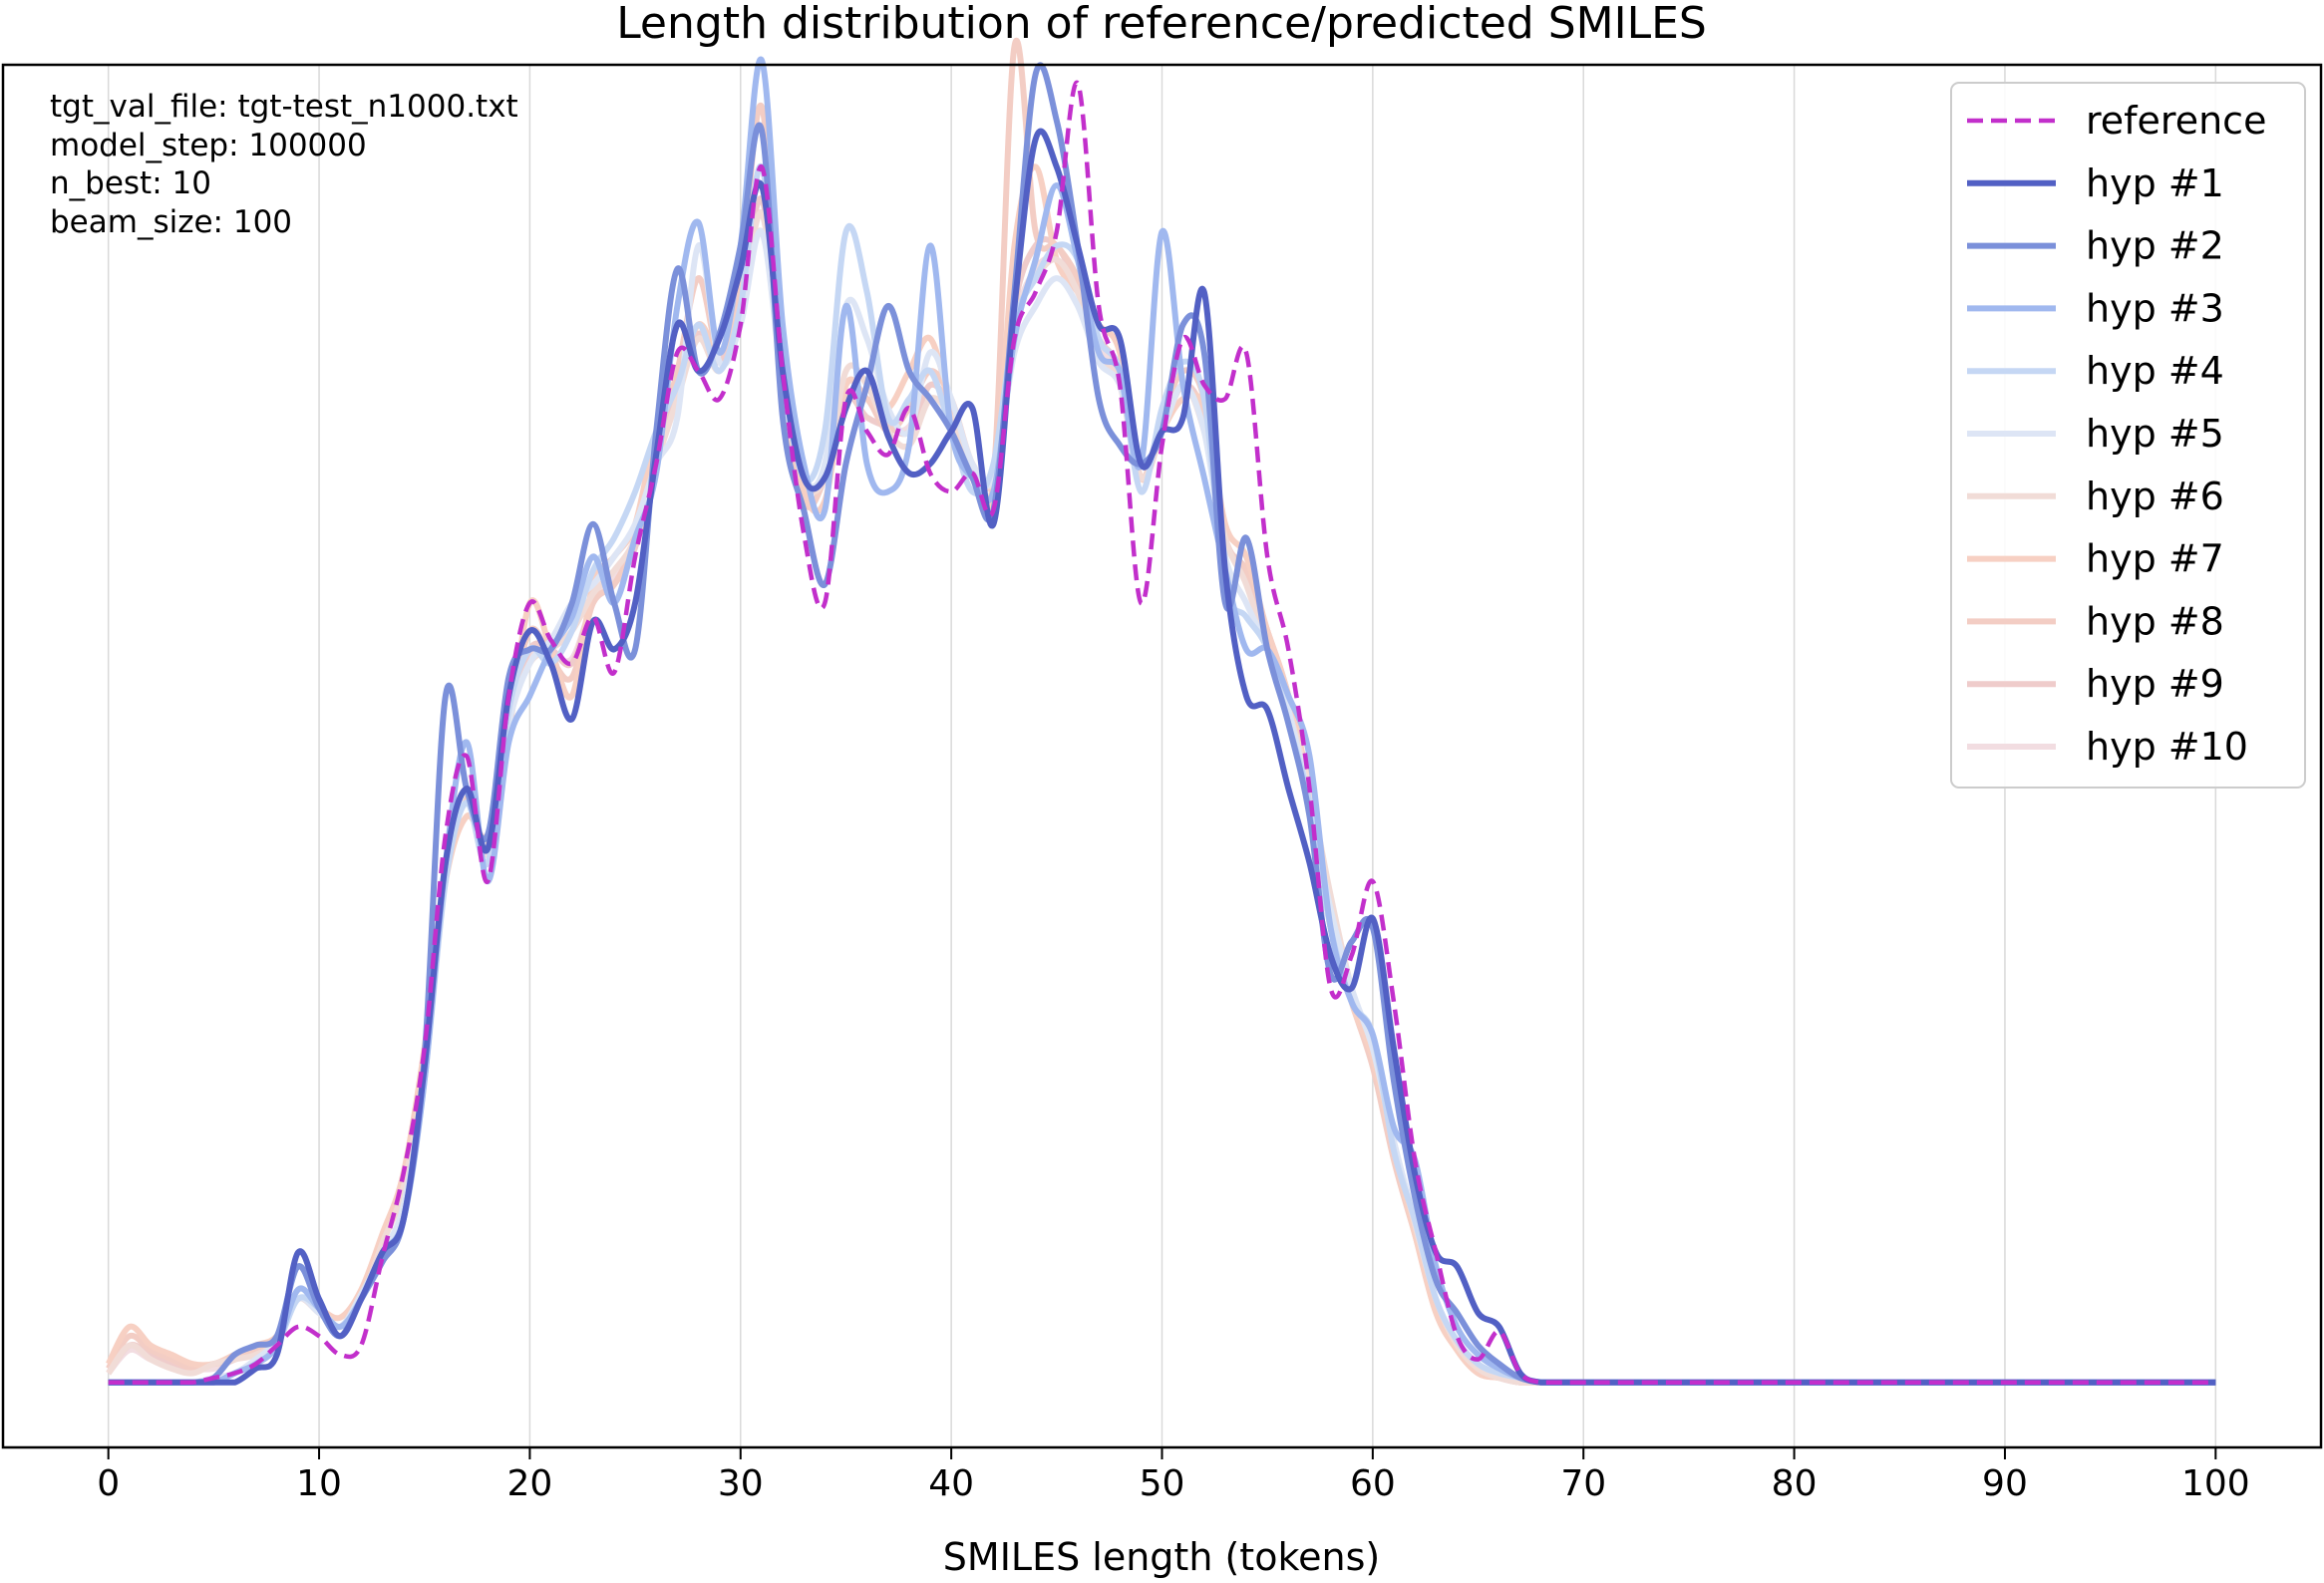  What do you see at coordinates (2155, 371) in the screenshot?
I see `legend-label: hyp #4` at bounding box center [2155, 371].